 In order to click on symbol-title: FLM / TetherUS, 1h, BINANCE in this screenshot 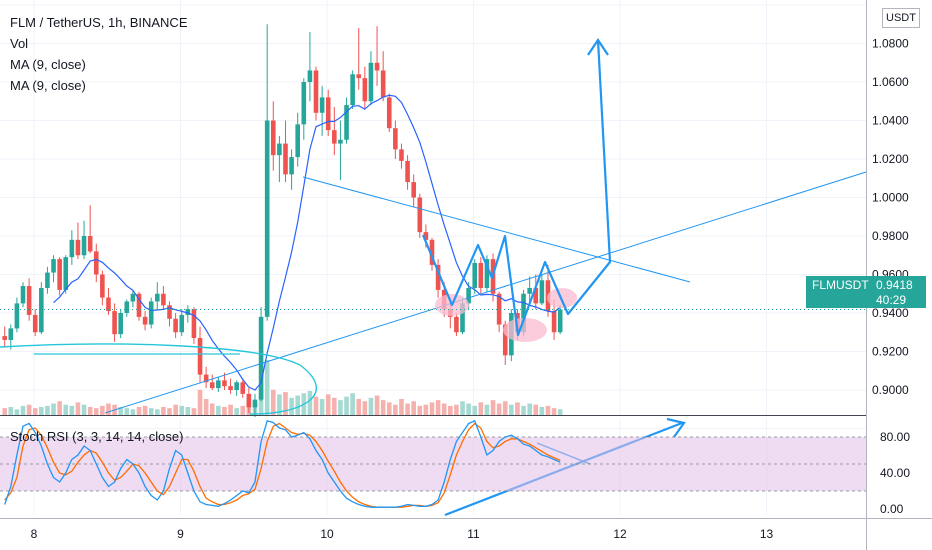, I will do `click(99, 22)`.